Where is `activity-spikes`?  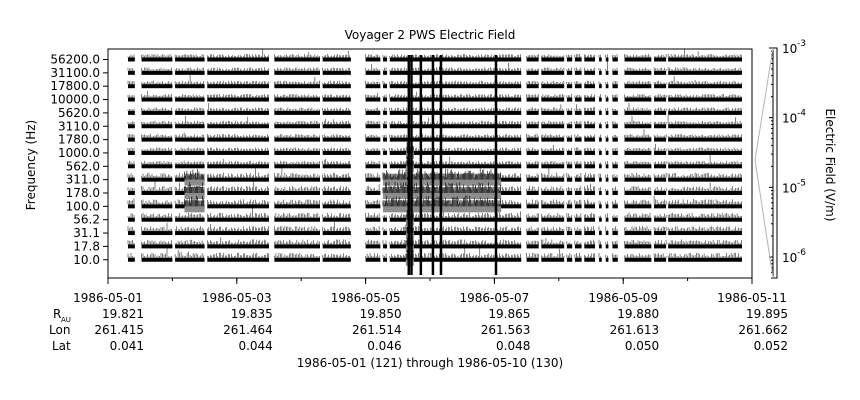 activity-spikes is located at coordinates (194, 187).